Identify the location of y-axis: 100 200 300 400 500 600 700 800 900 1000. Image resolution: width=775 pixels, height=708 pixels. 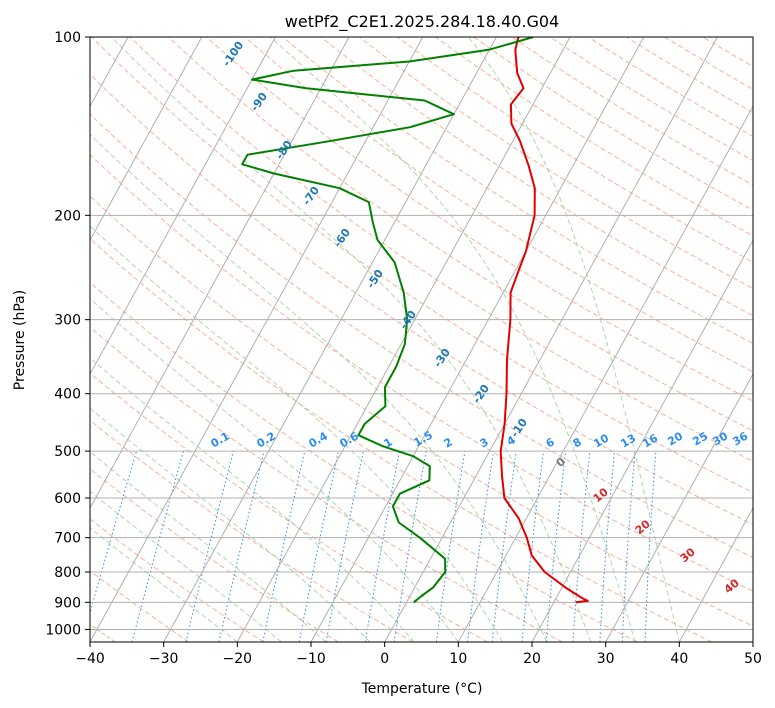
(67, 334).